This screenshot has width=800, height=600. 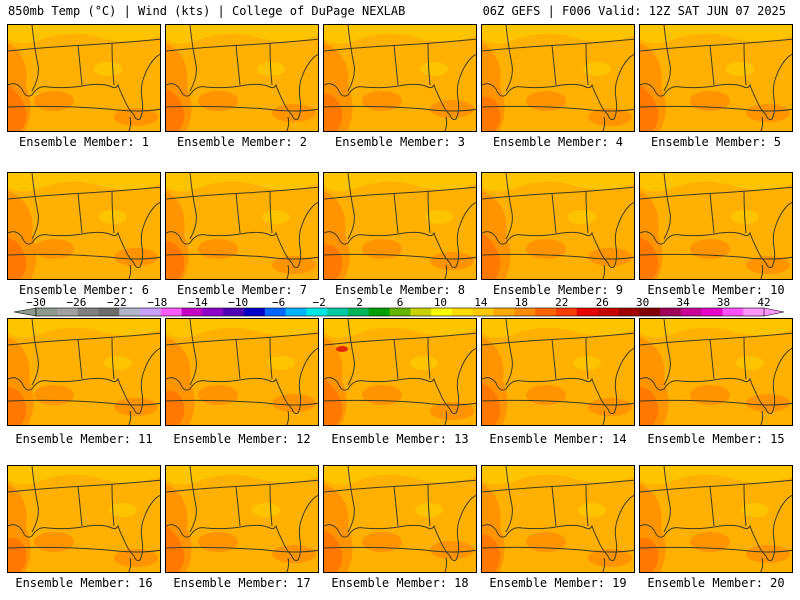 I want to click on colorbar-tick-label: 6, so click(x=400, y=302).